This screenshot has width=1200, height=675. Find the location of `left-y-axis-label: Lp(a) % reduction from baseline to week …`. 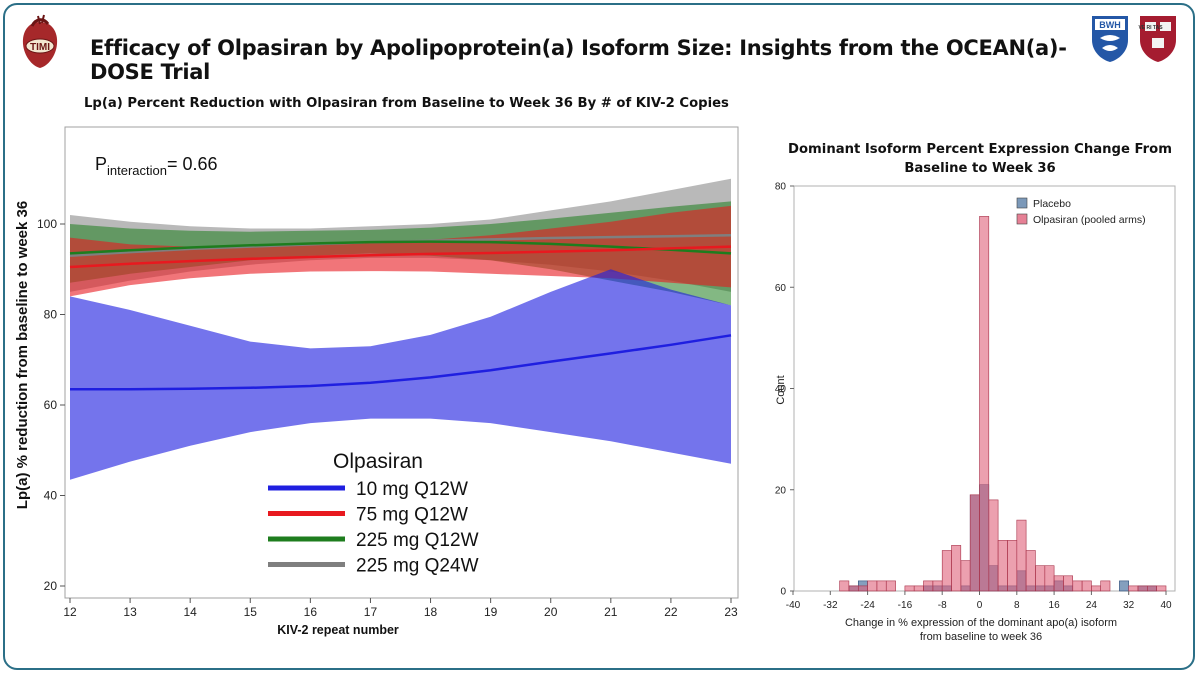

left-y-axis-label: Lp(a) % reduction from baseline to week … is located at coordinates (22, 355).